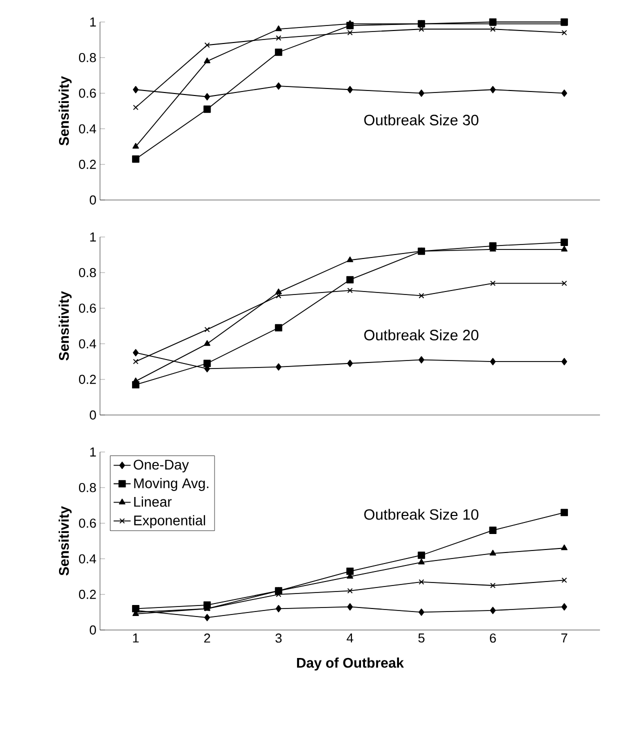 This screenshot has width=644, height=734. What do you see at coordinates (421, 514) in the screenshot?
I see `annotation: Outbreak Size 10` at bounding box center [421, 514].